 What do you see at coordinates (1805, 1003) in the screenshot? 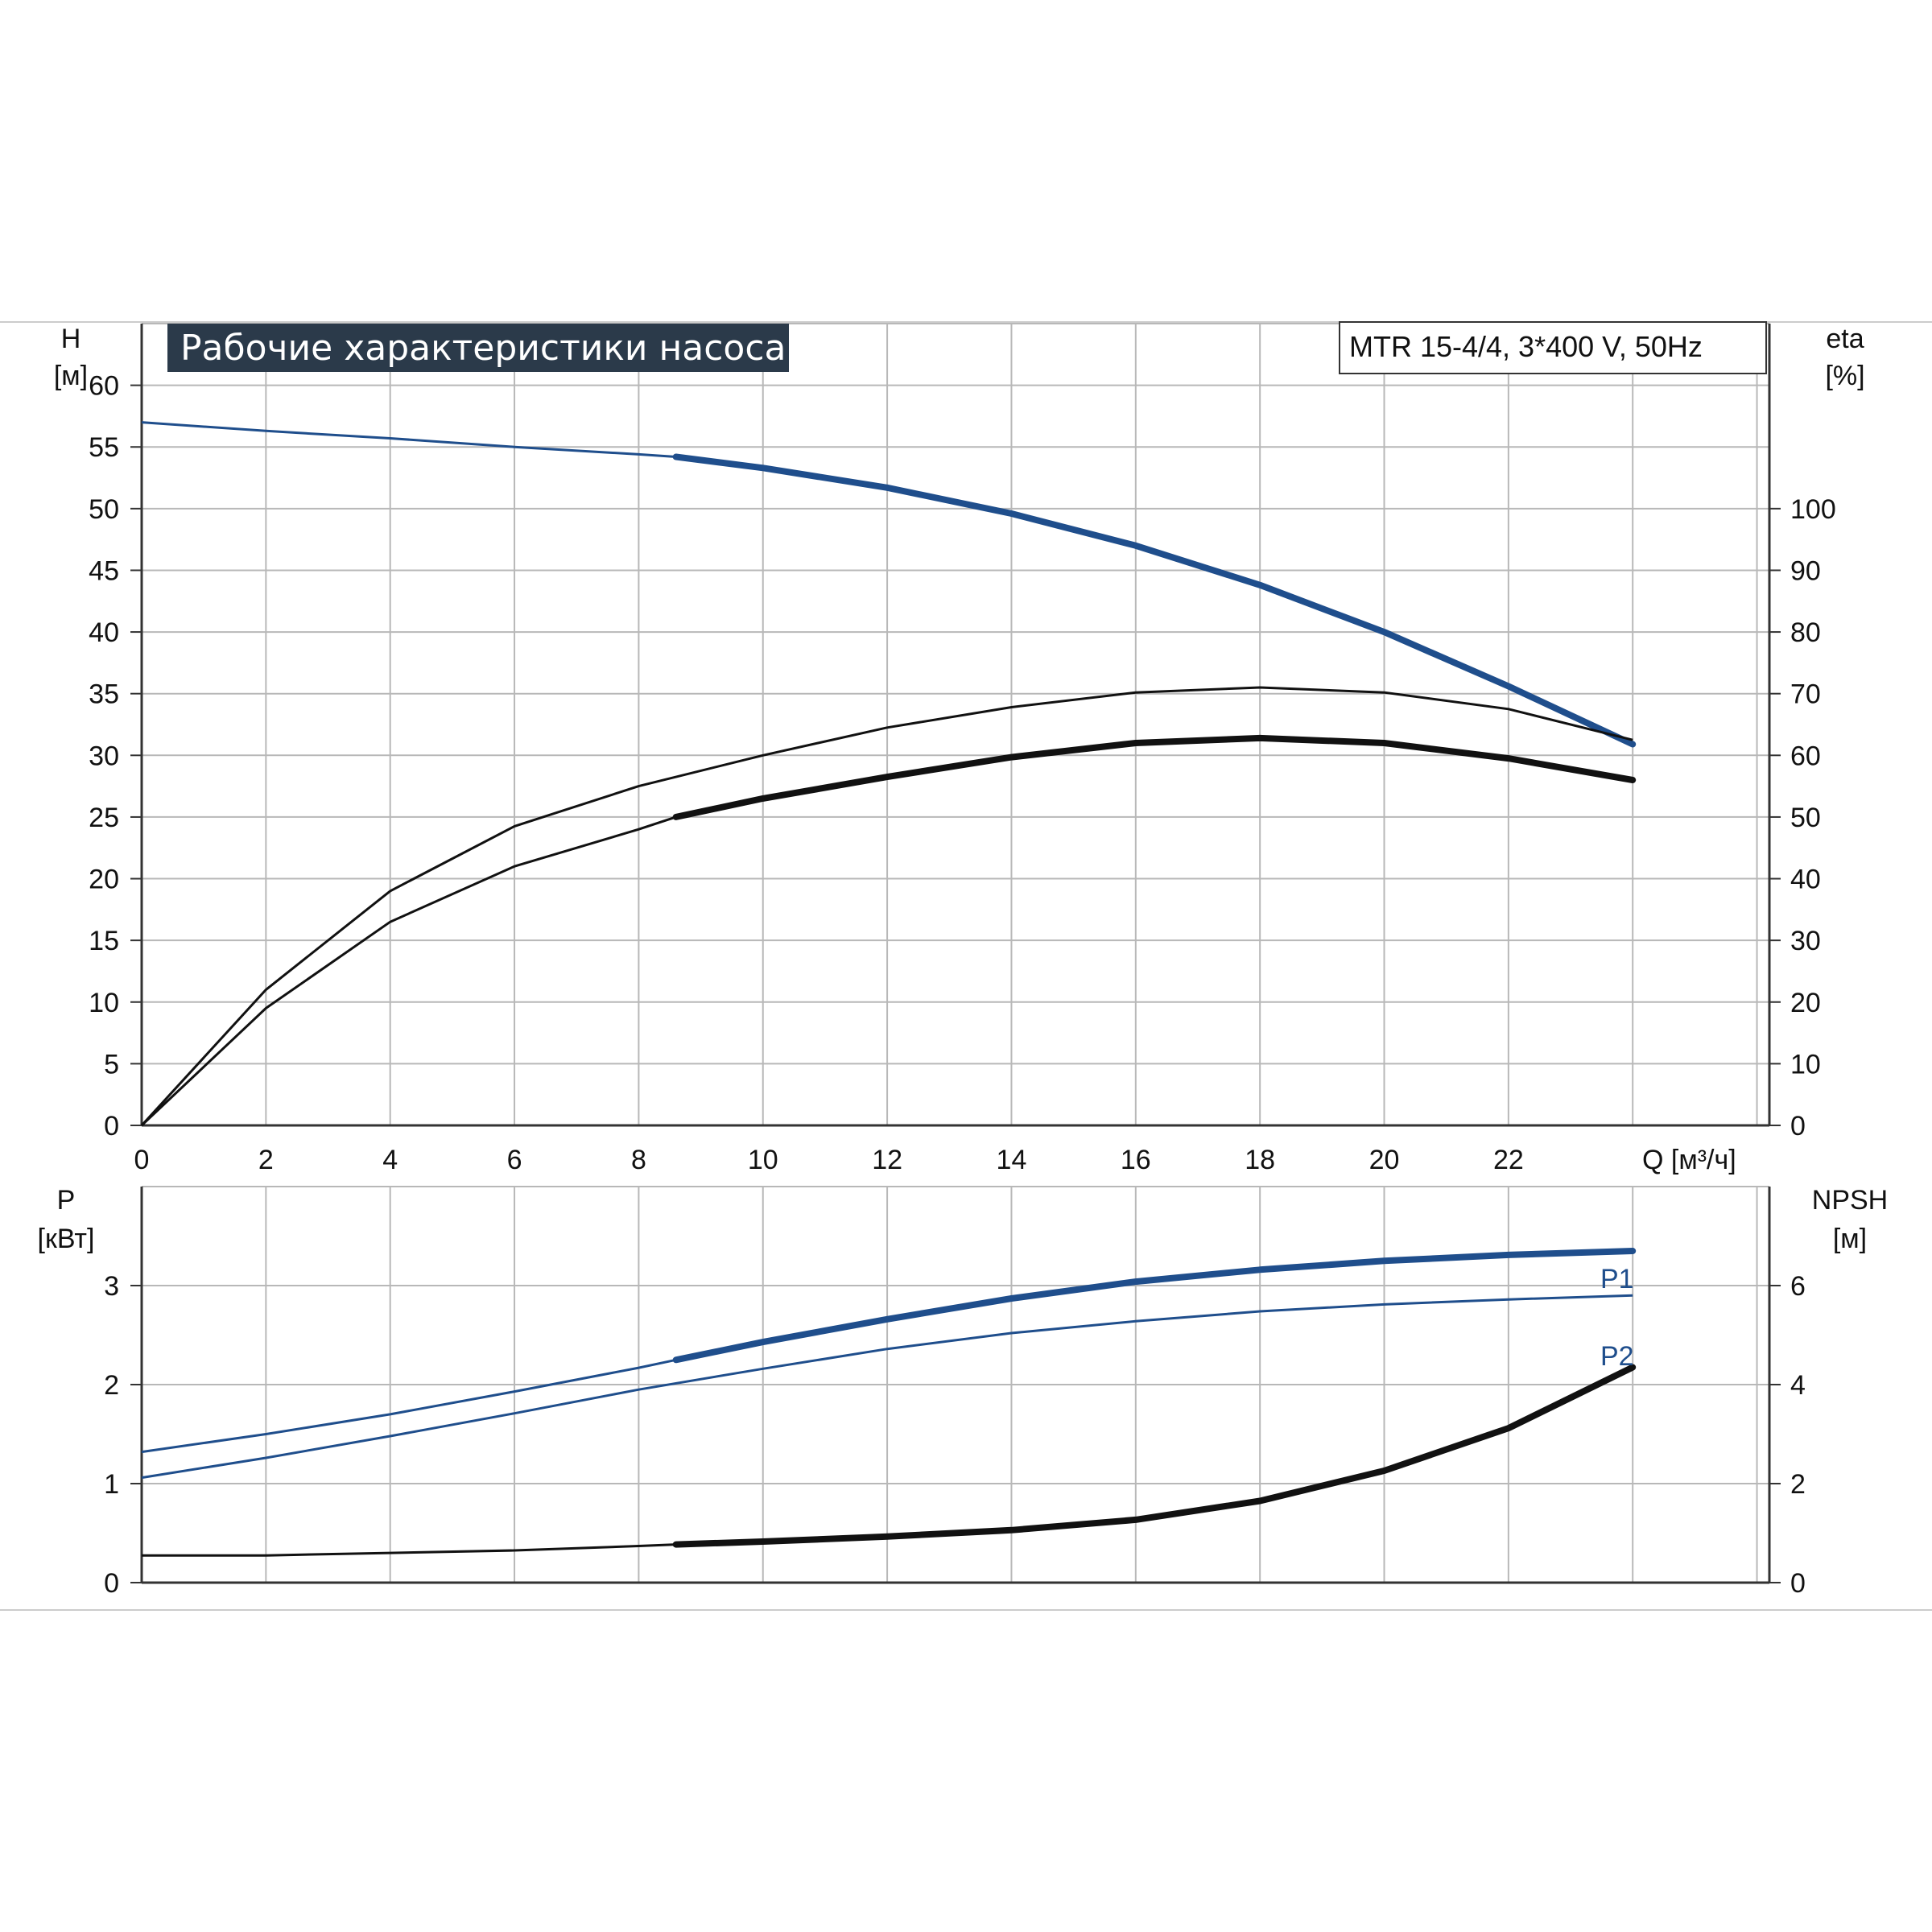
I see `right-tick-label: 20` at bounding box center [1805, 1003].